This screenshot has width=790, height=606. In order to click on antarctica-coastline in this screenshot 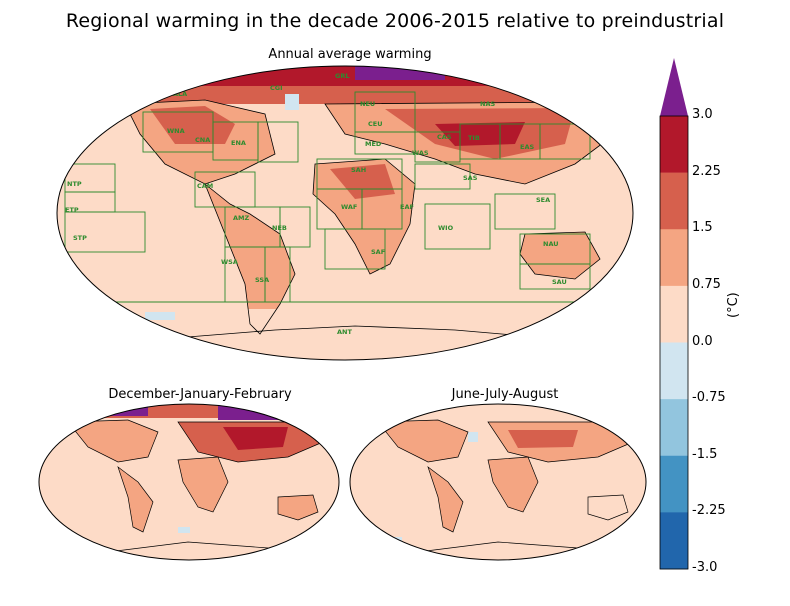, I will do `click(350, 332)`.